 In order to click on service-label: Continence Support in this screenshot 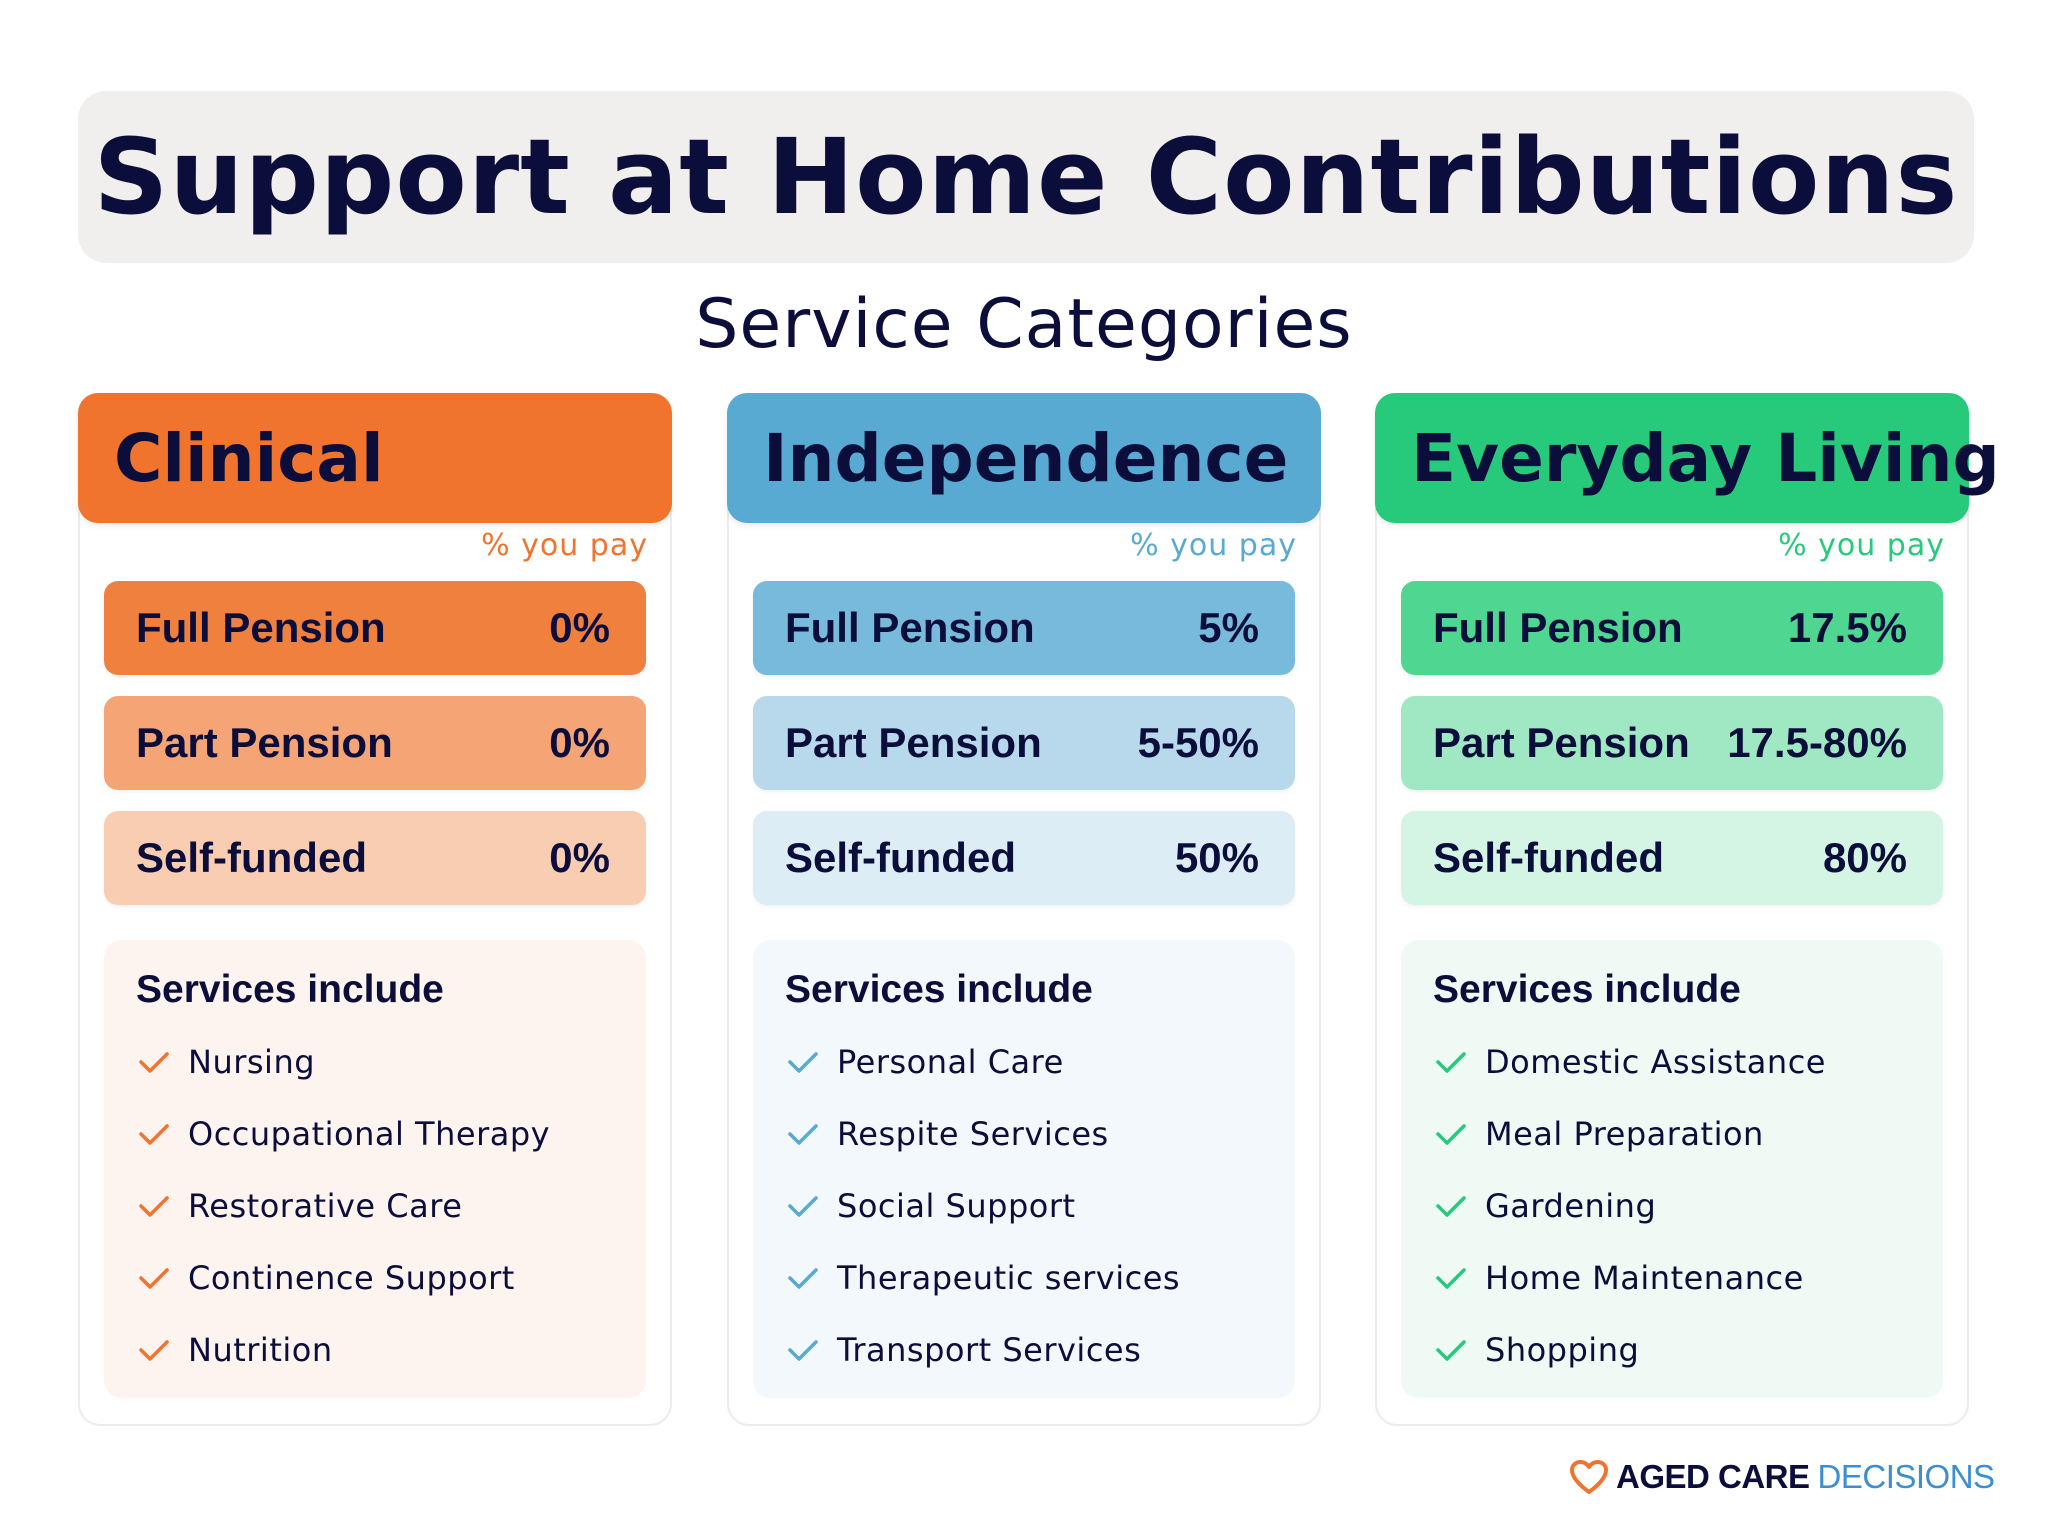, I will do `click(351, 1278)`.